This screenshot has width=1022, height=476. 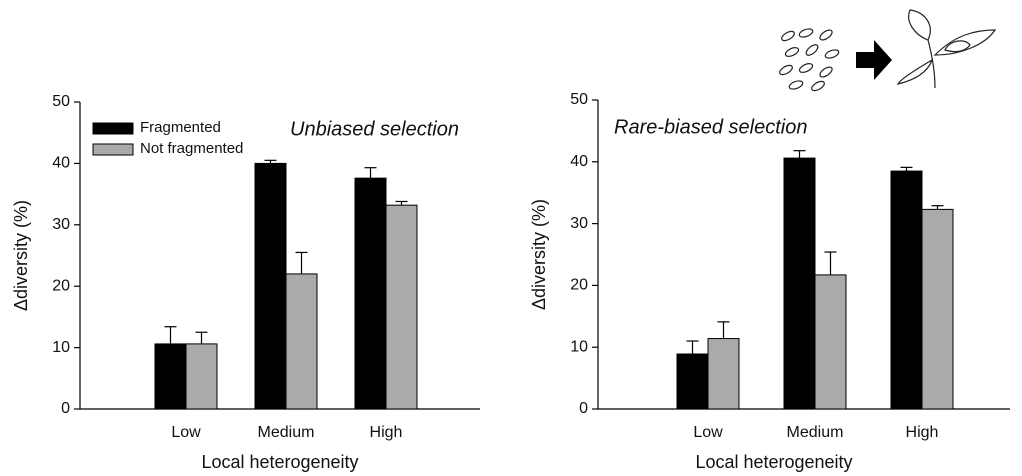 What do you see at coordinates (191, 148) in the screenshot?
I see `legend-label: Not fragmented` at bounding box center [191, 148].